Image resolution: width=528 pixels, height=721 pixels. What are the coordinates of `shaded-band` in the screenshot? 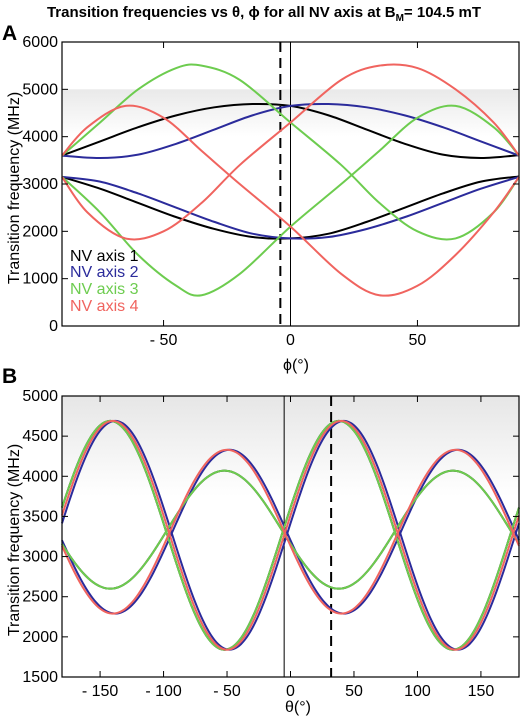 It's located at (290, 446).